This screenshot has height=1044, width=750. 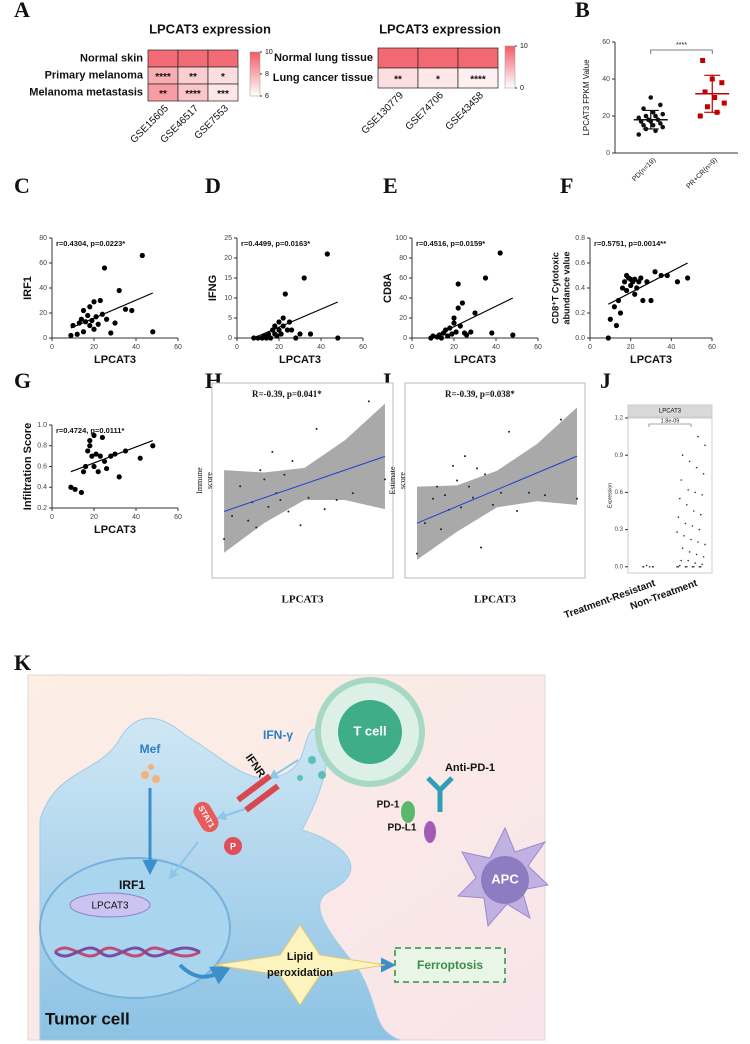 What do you see at coordinates (522, 88) in the screenshot?
I see `colorbar-tick-label: 0` at bounding box center [522, 88].